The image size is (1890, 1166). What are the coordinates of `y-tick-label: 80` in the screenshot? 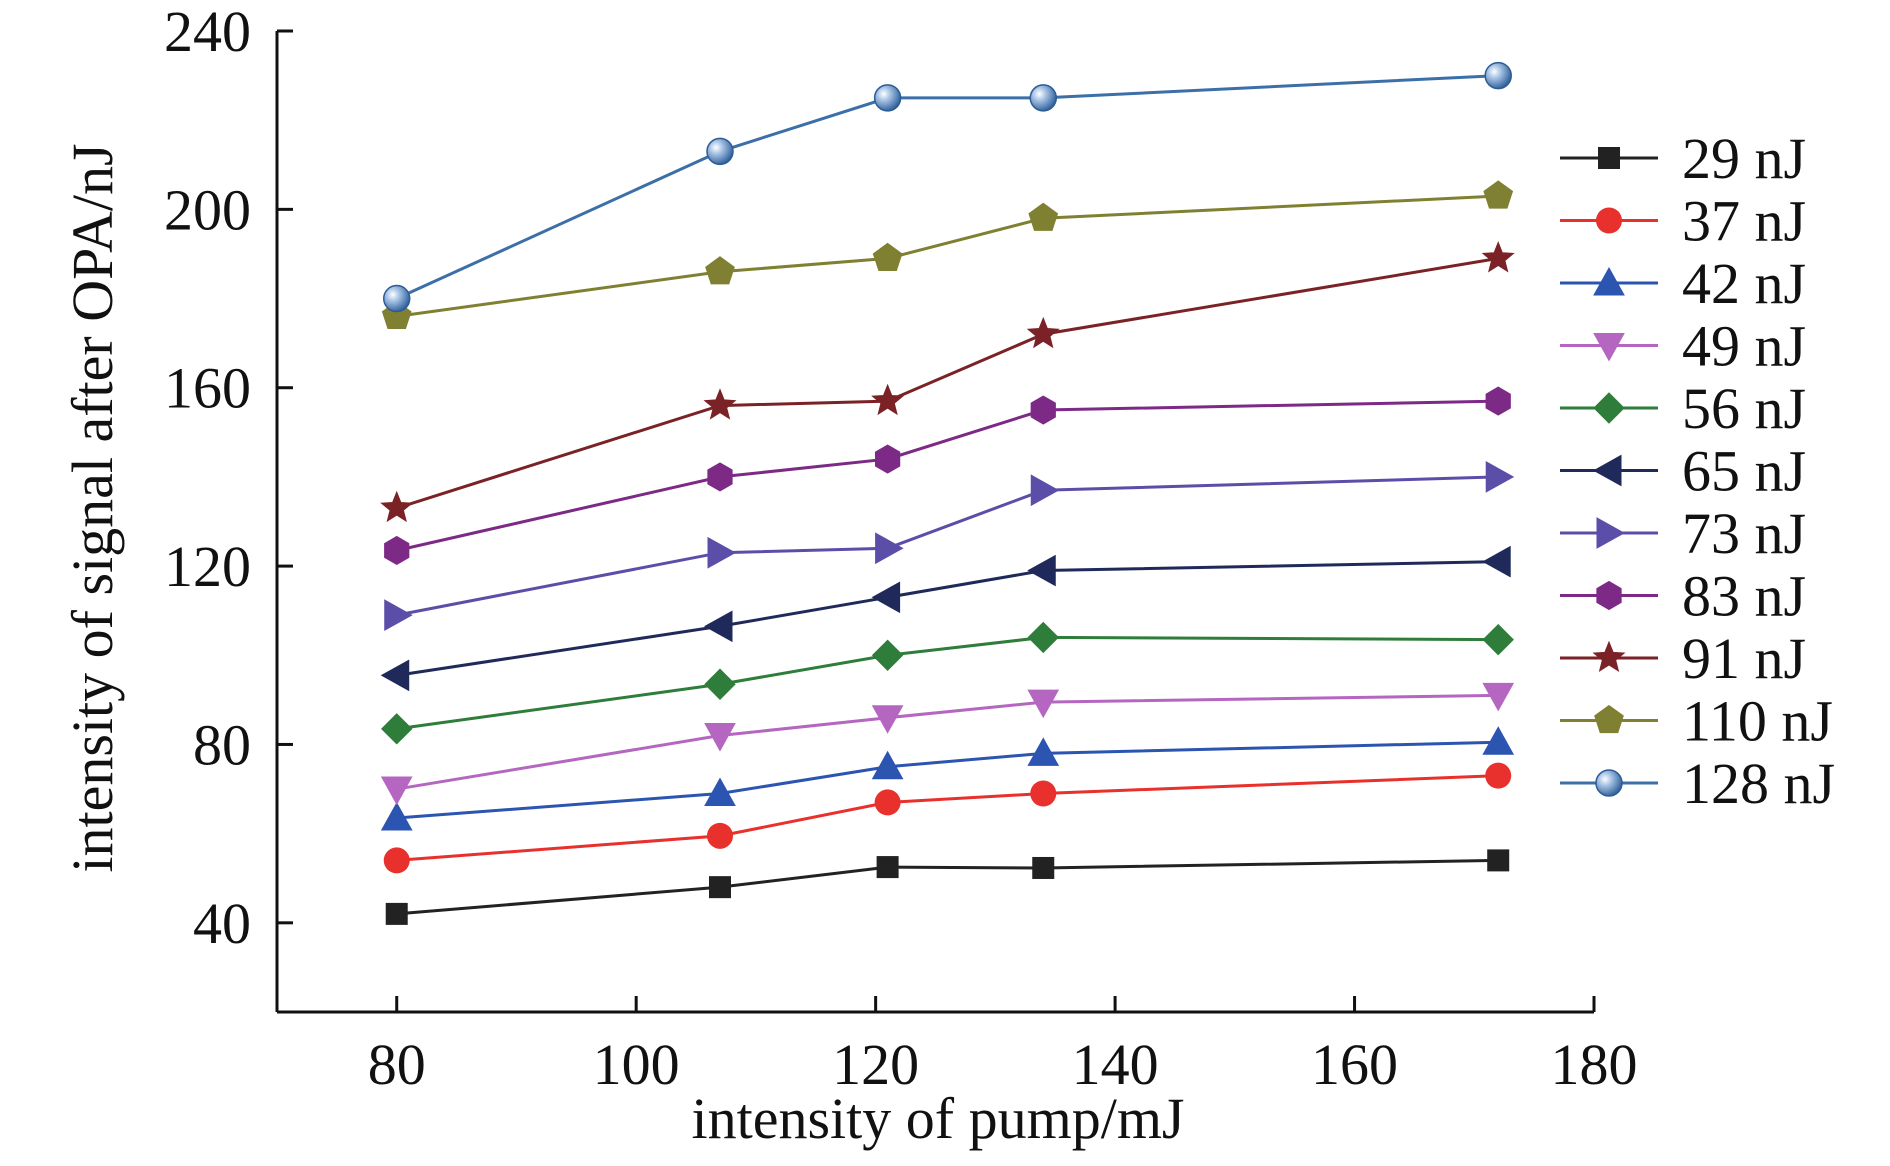 It's located at (222, 744).